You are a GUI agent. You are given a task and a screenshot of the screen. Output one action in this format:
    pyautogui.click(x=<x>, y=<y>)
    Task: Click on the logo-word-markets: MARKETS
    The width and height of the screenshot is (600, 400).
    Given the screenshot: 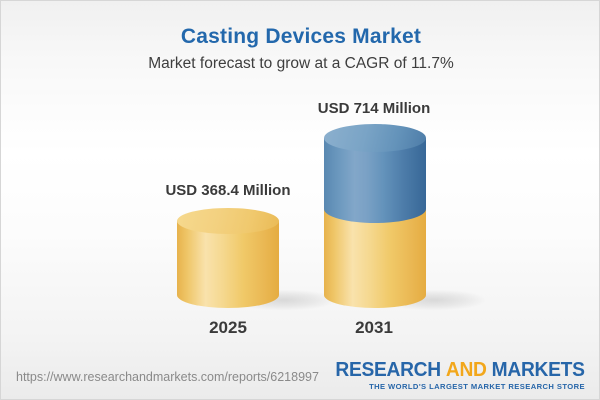 What is the action you would take?
    pyautogui.click(x=538, y=370)
    